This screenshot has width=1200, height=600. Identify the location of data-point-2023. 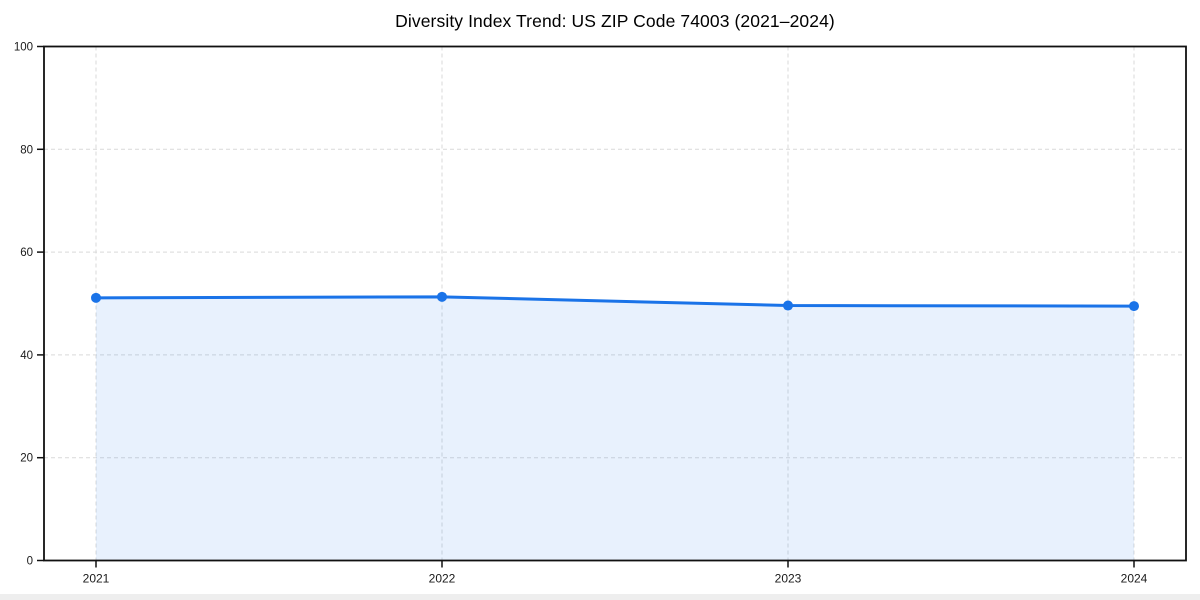
(788, 305).